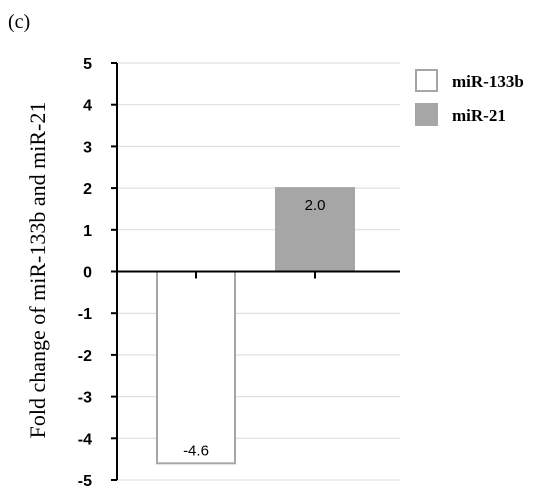 This screenshot has width=550, height=500. I want to click on data-label: 2.0, so click(315, 205).